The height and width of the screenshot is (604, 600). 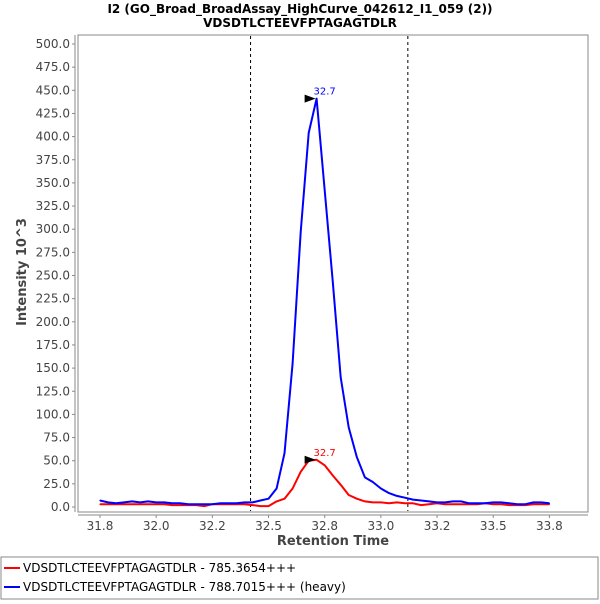 What do you see at coordinates (156, 526) in the screenshot?
I see `x-tick-label: 32.0` at bounding box center [156, 526].